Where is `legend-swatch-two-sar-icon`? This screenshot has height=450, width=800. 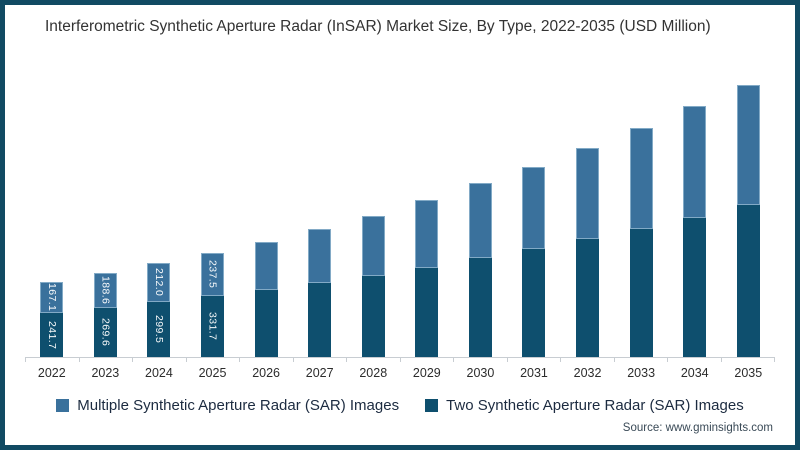
legend-swatch-two-sar-icon is located at coordinates (432, 405).